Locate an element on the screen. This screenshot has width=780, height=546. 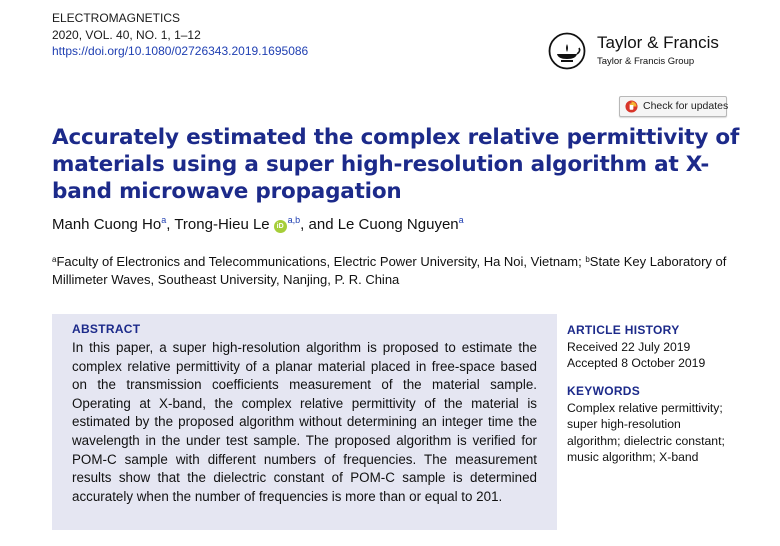
received-date: Received 22 July 2019 is located at coordinates (629, 346).